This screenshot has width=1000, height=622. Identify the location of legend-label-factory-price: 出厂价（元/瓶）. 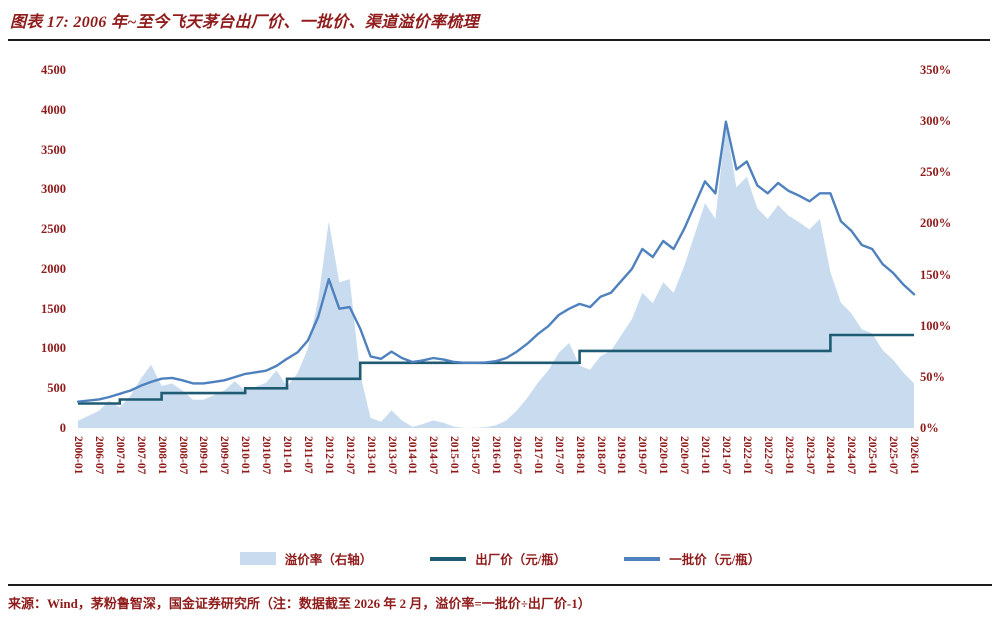
(521, 560).